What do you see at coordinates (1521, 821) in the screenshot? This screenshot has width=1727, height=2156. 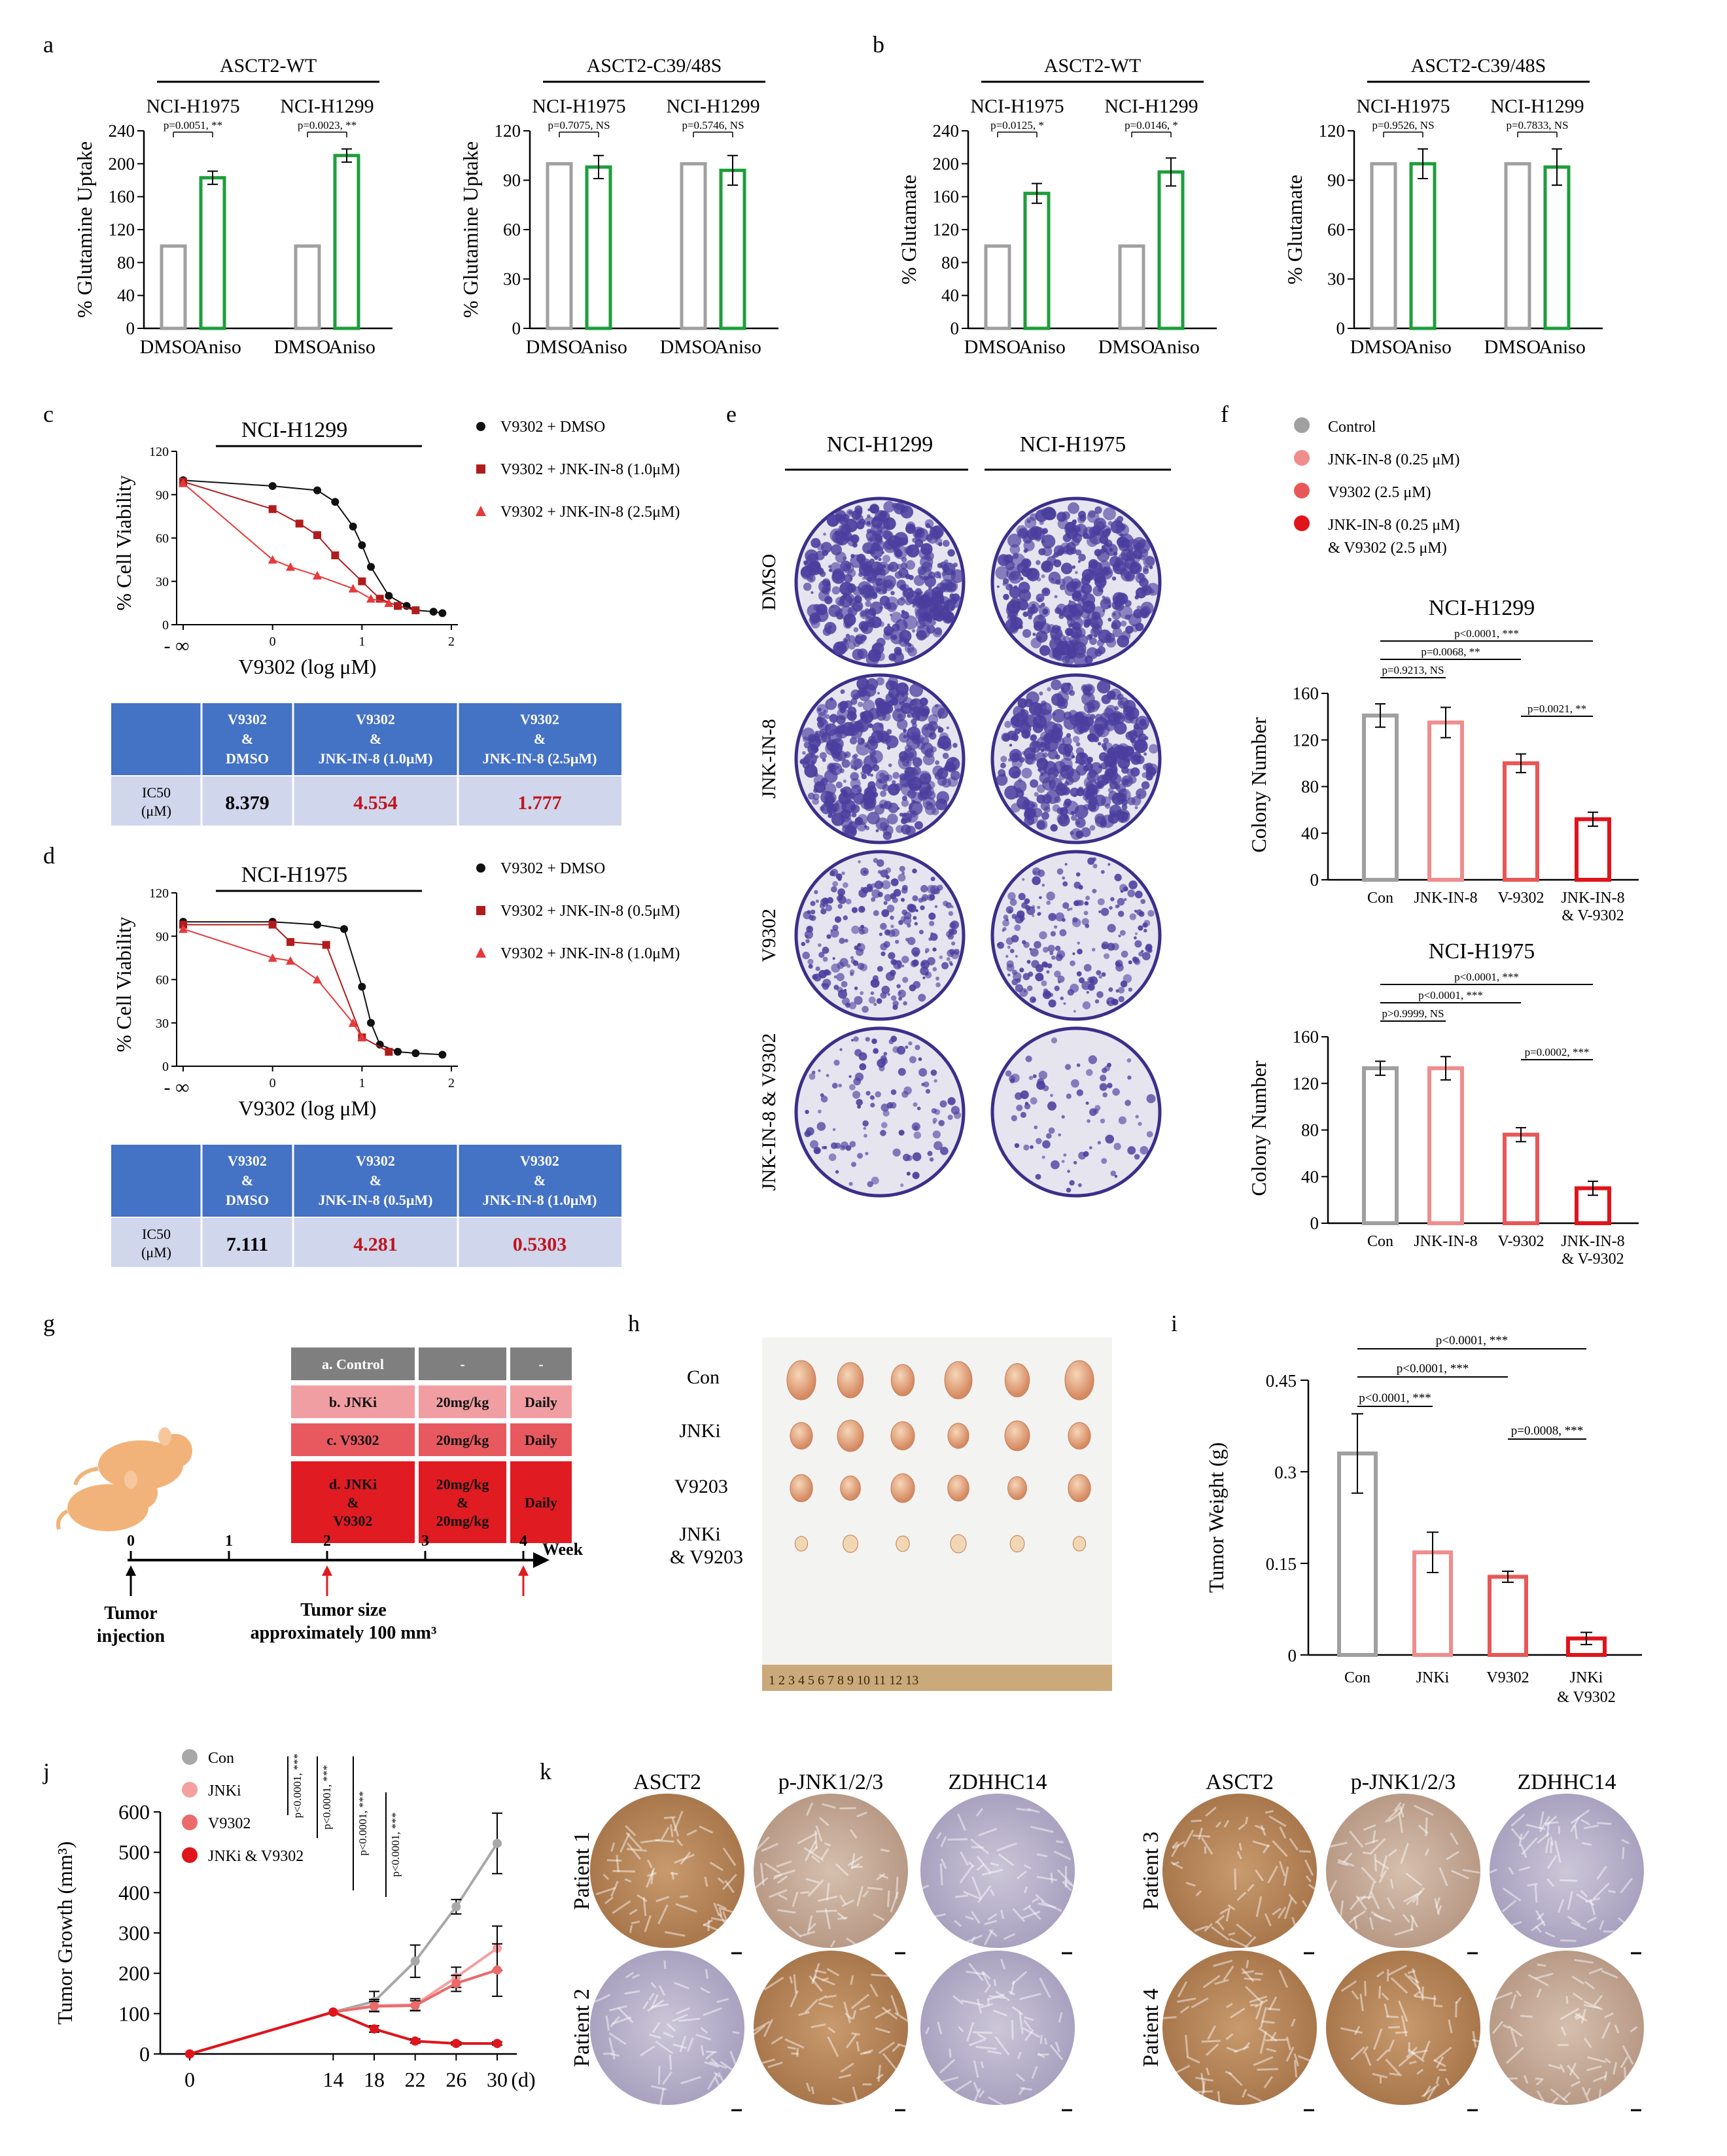 I see `bar` at bounding box center [1521, 821].